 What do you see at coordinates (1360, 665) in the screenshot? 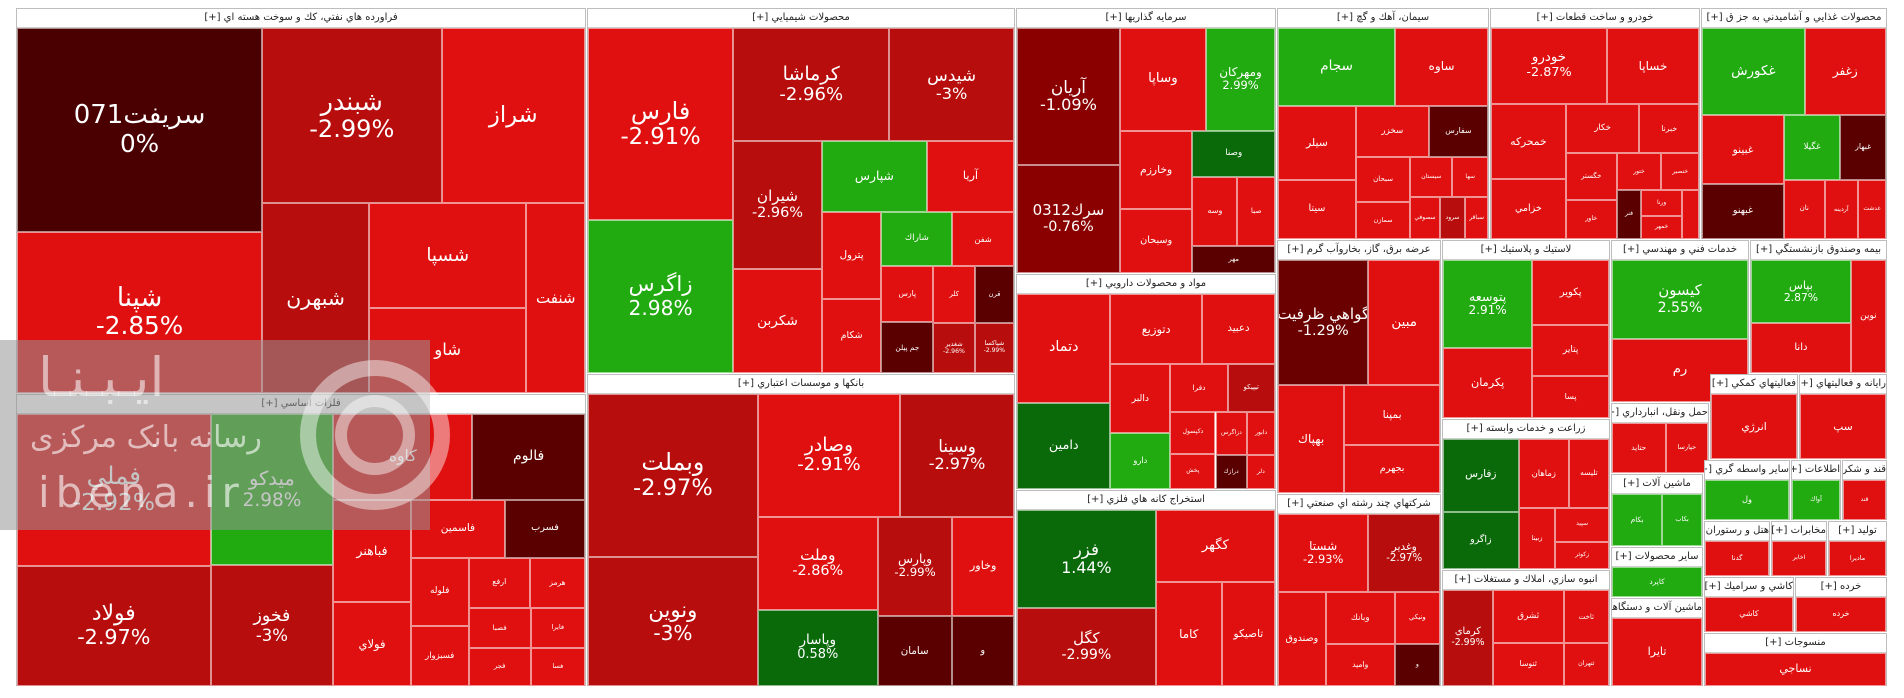
I see `stock-cell: واميد` at bounding box center [1360, 665].